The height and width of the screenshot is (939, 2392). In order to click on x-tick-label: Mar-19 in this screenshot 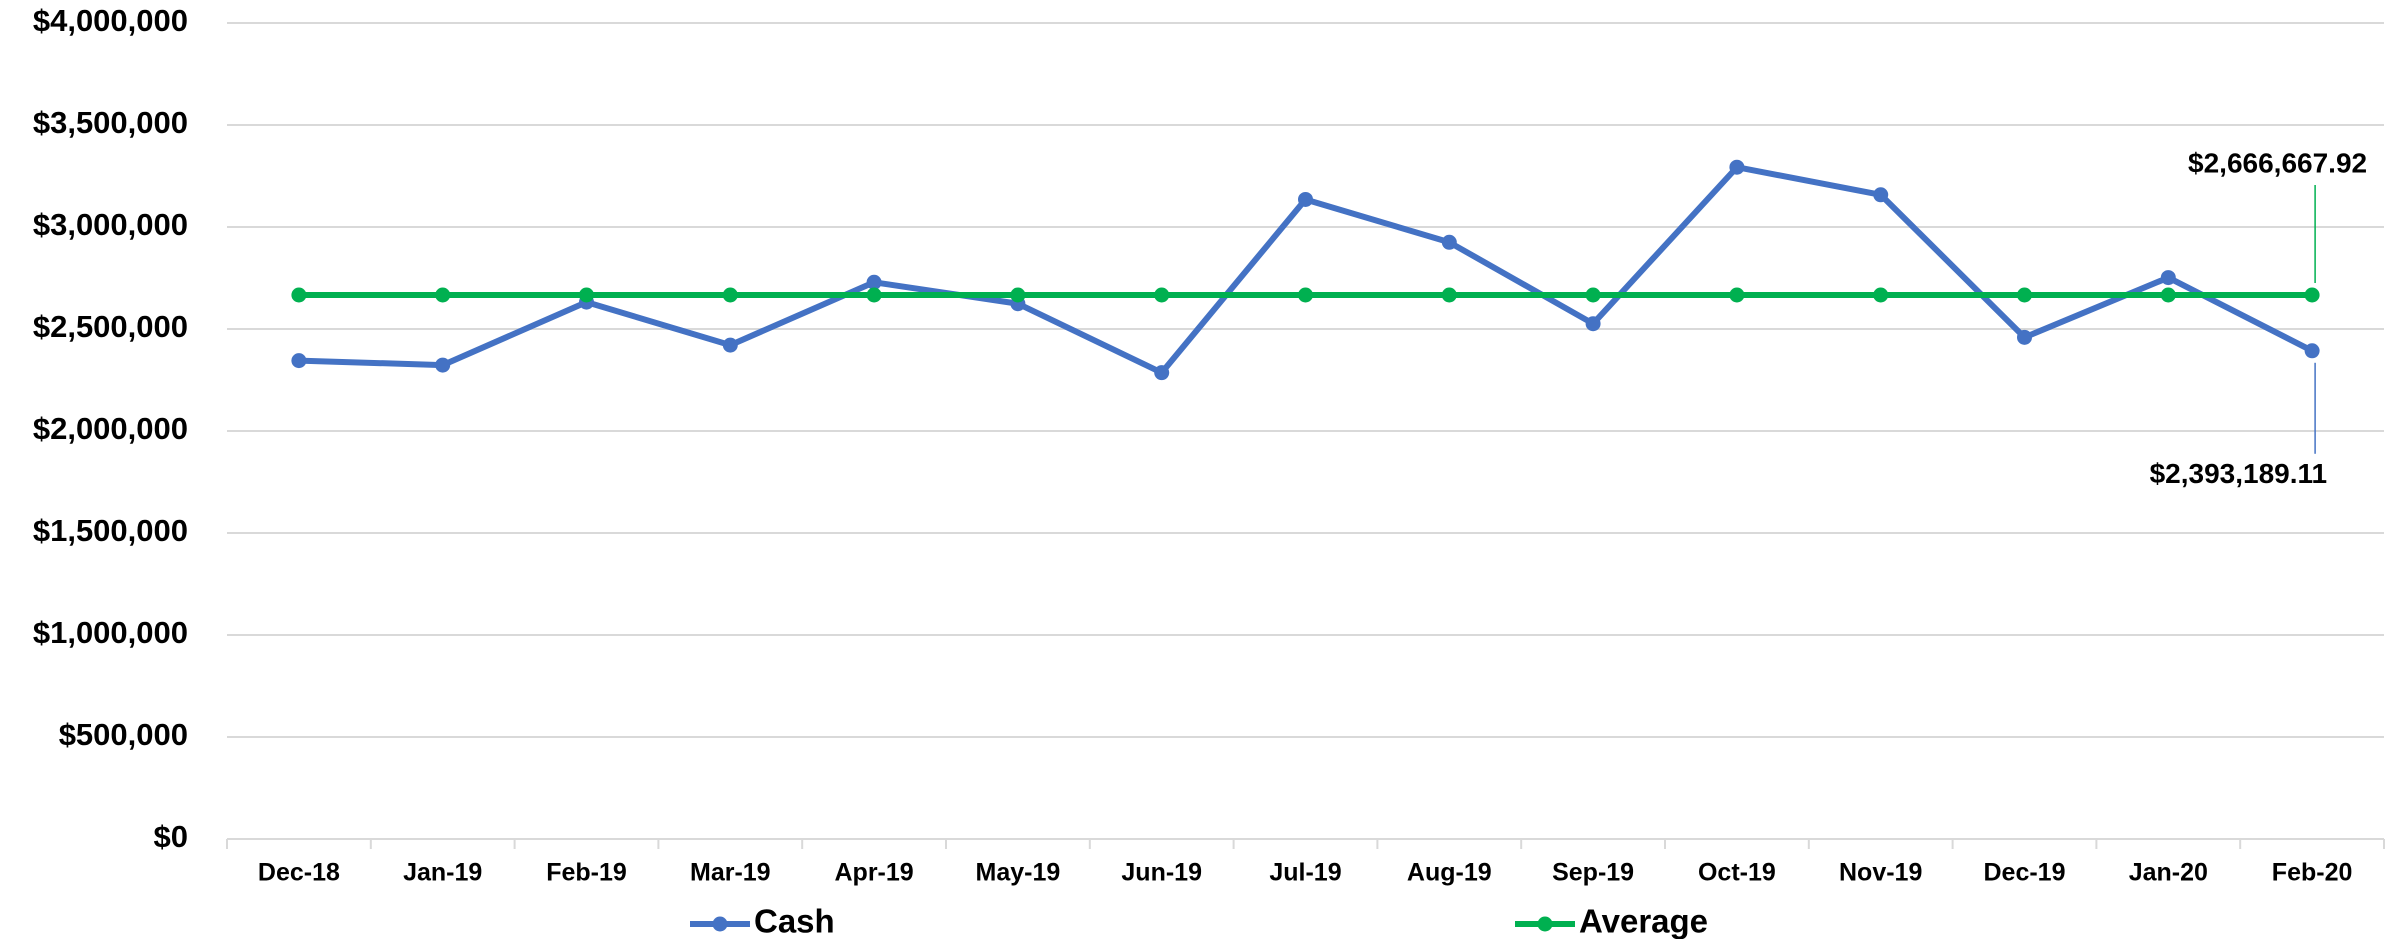, I will do `click(730, 873)`.